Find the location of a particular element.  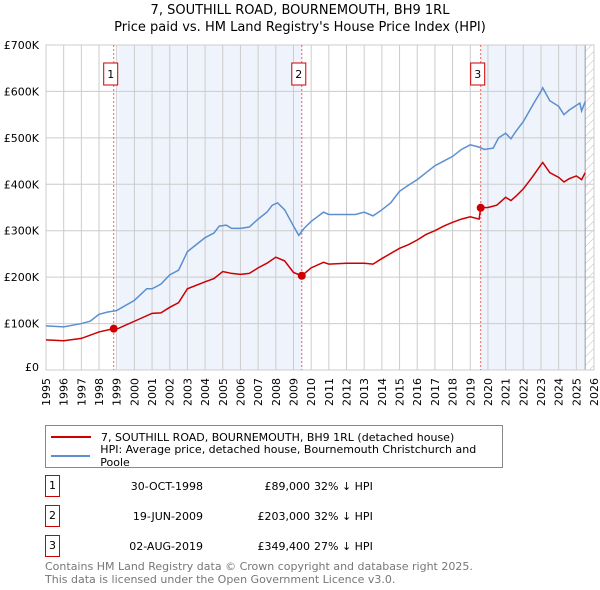

x-tick-label: 2004 is located at coordinates (205, 392).